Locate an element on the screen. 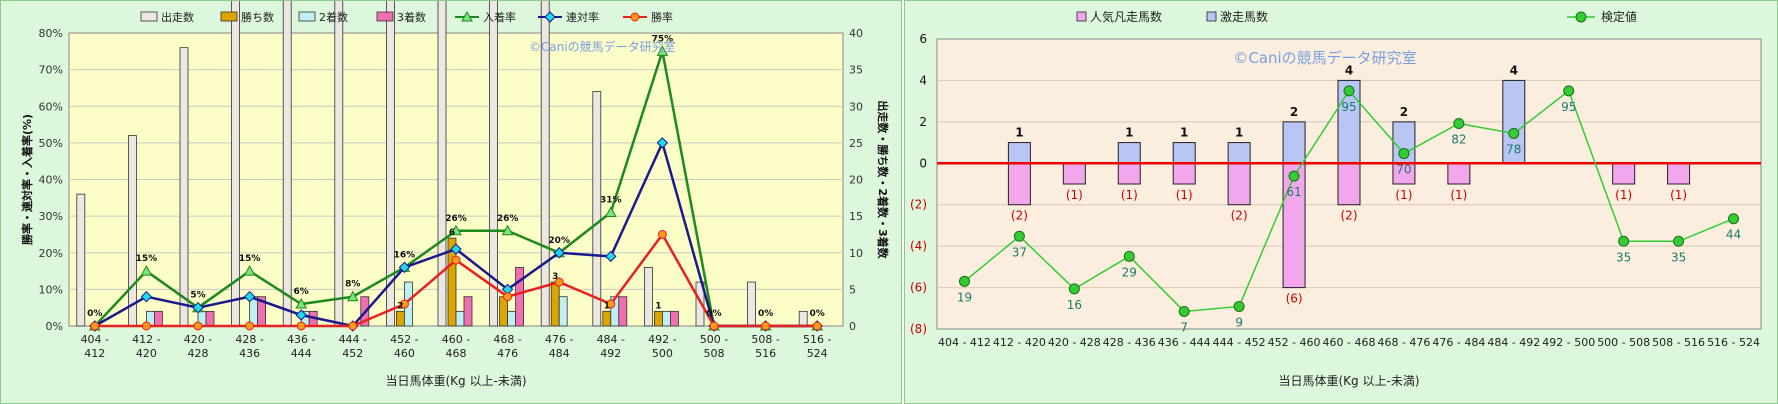 The width and height of the screenshot is (1778, 404). x-tick-label: 404 -412 is located at coordinates (95, 346).